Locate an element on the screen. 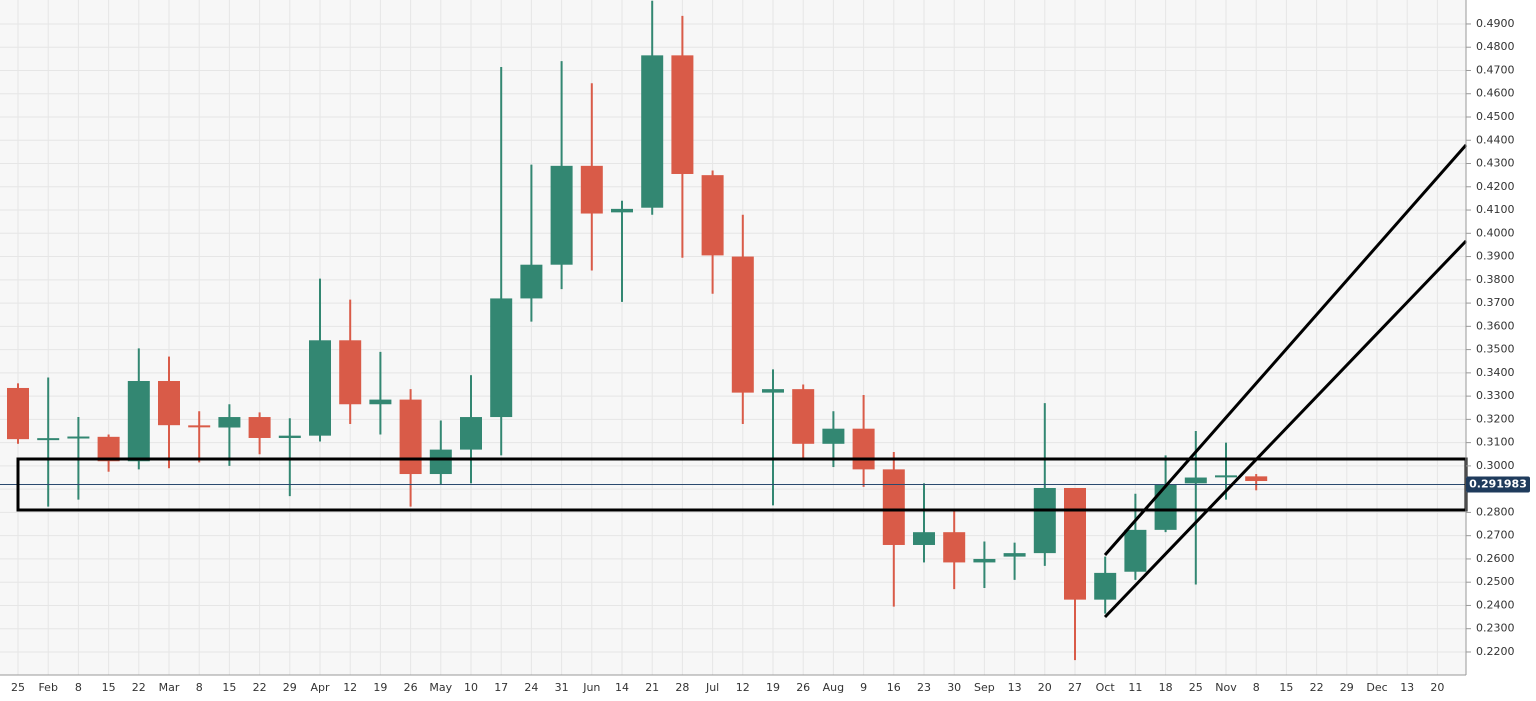 The height and width of the screenshot is (701, 1536). y-tick-label: 0.2500 is located at coordinates (1495, 581).